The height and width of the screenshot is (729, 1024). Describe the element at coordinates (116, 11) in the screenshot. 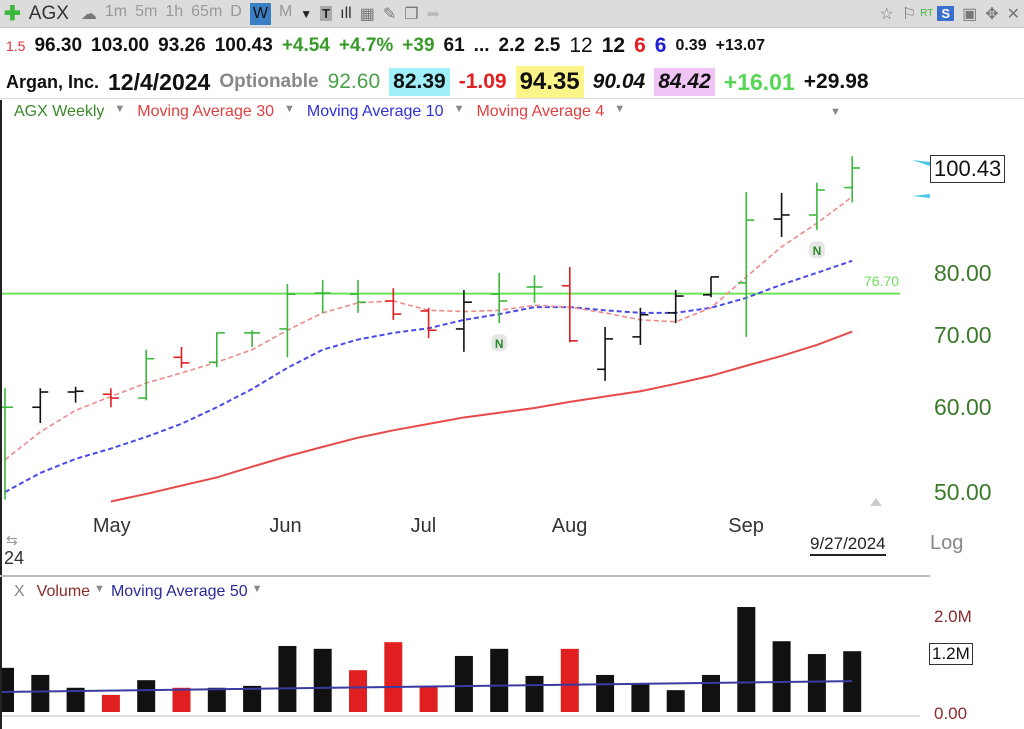

I see `interval-1m: 1m` at that location.